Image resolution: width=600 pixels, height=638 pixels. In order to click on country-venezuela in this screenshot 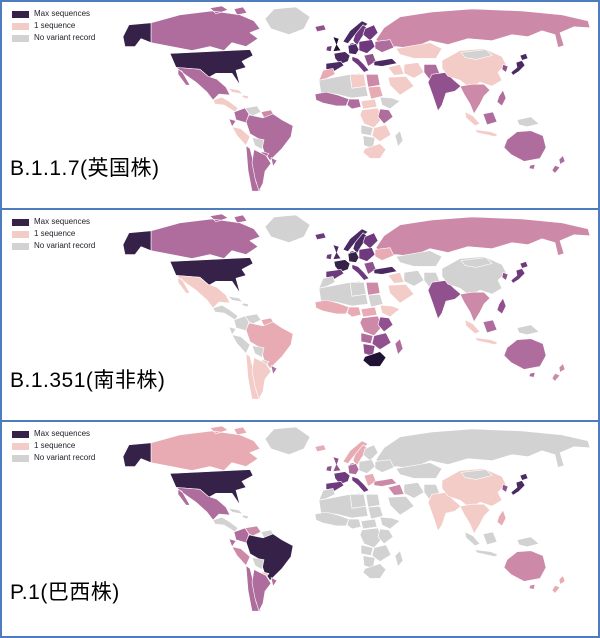, I will do `click(253, 111)`.